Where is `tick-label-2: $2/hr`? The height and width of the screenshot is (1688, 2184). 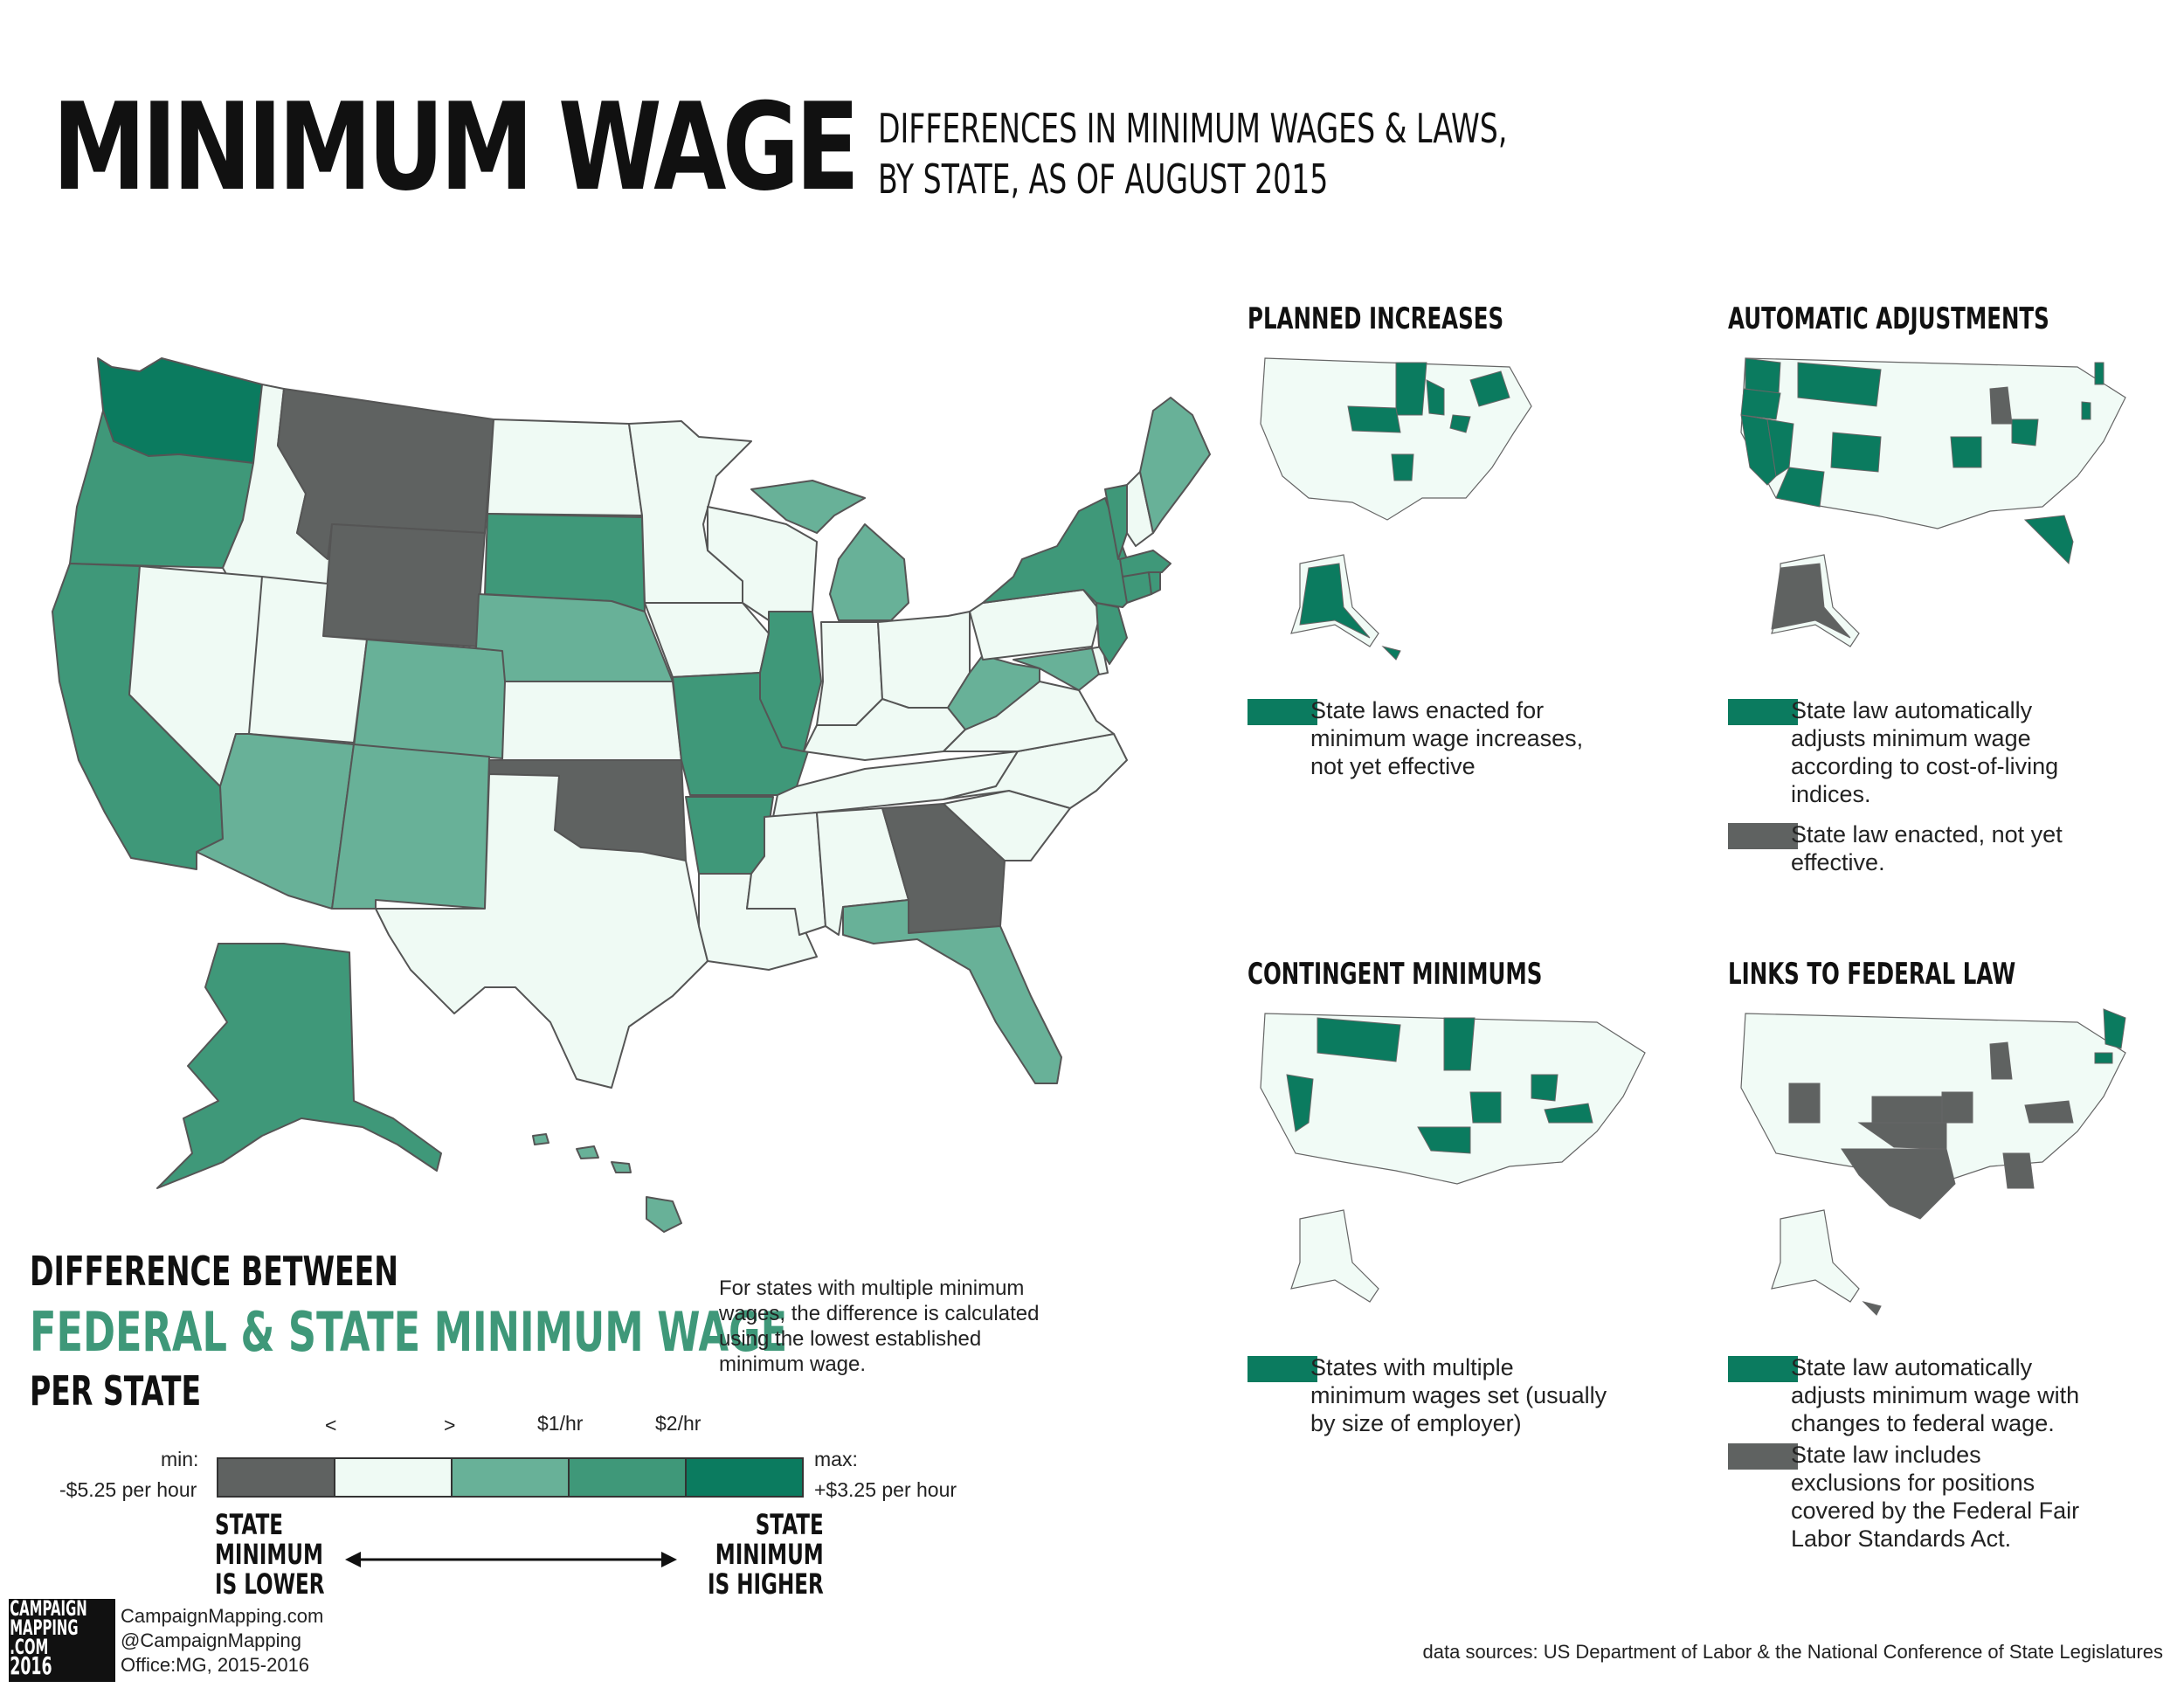
tick-label-2: $2/hr is located at coordinates (678, 1423).